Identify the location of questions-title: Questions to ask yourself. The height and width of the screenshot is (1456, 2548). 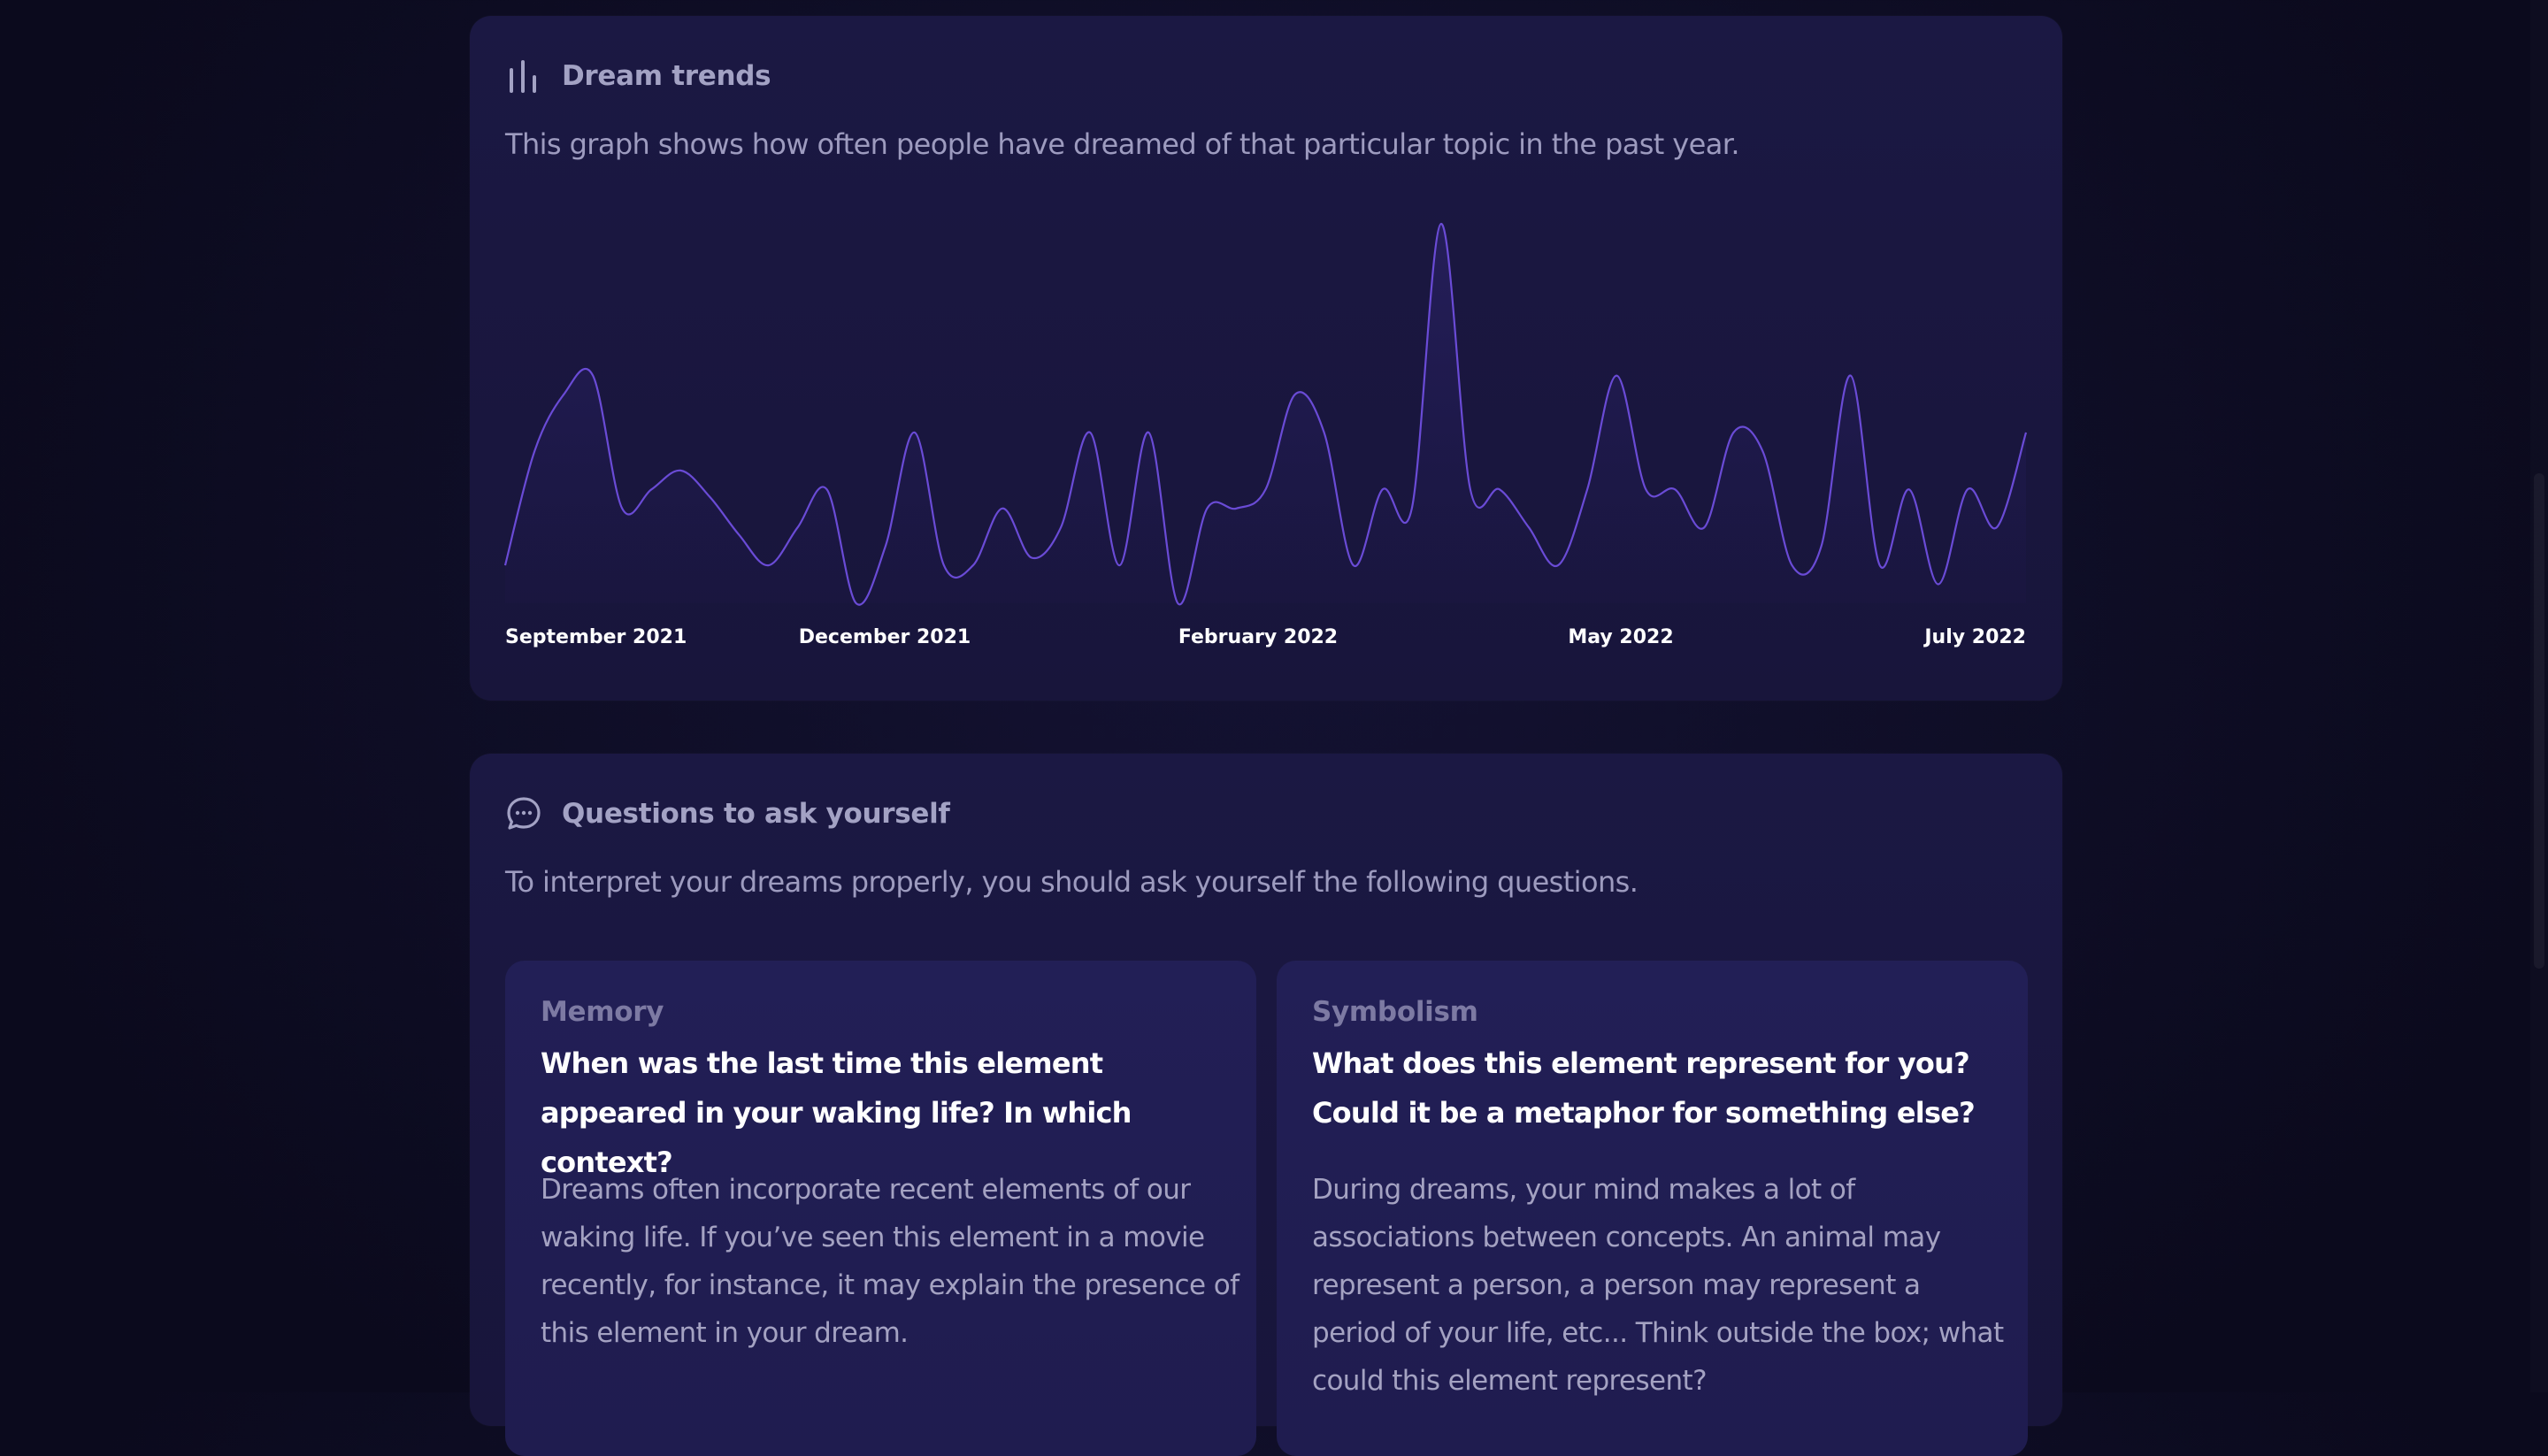
(756, 814).